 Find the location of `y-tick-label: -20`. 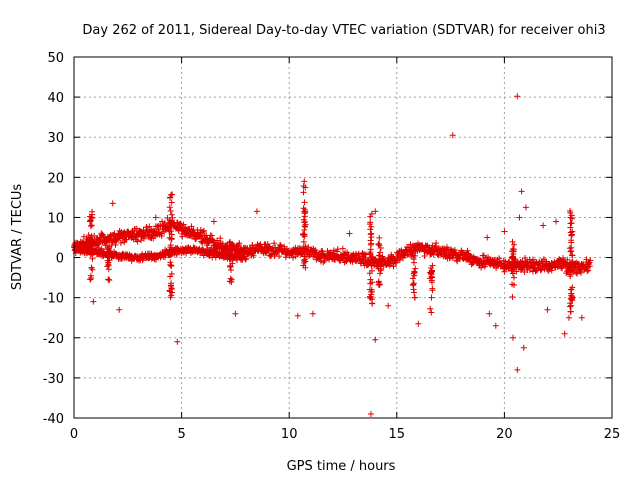

y-tick-label: -20 is located at coordinates (53, 339).